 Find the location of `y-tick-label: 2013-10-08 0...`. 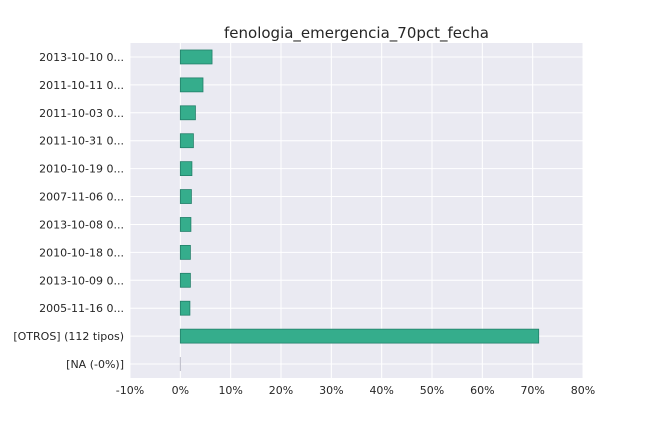

y-tick-label: 2013-10-08 0... is located at coordinates (81, 224).